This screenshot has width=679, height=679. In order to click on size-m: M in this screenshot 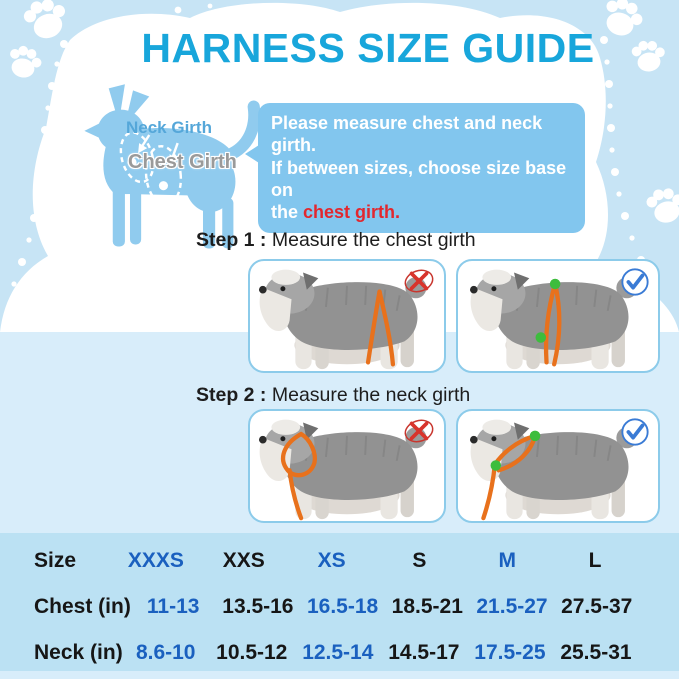, I will do `click(507, 560)`.